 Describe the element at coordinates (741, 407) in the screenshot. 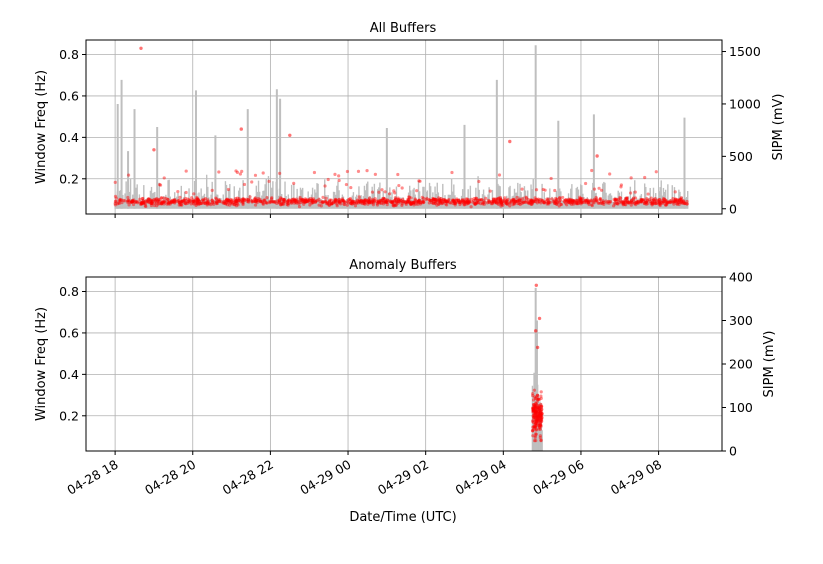

I see `y-right-tick-label: 100` at that location.